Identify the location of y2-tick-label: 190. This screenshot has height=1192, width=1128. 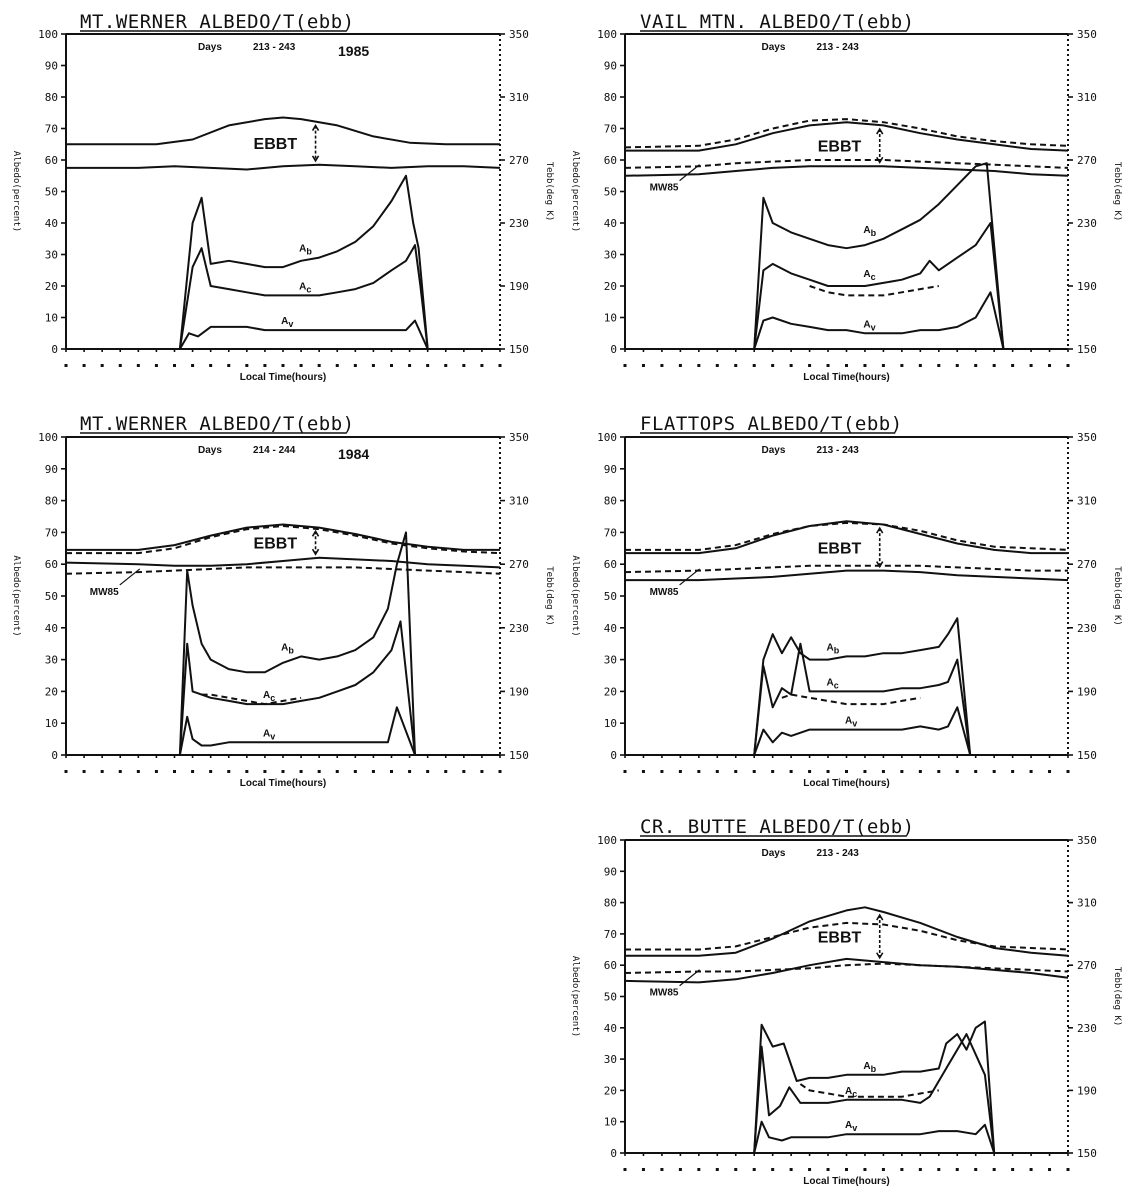
(519, 286).